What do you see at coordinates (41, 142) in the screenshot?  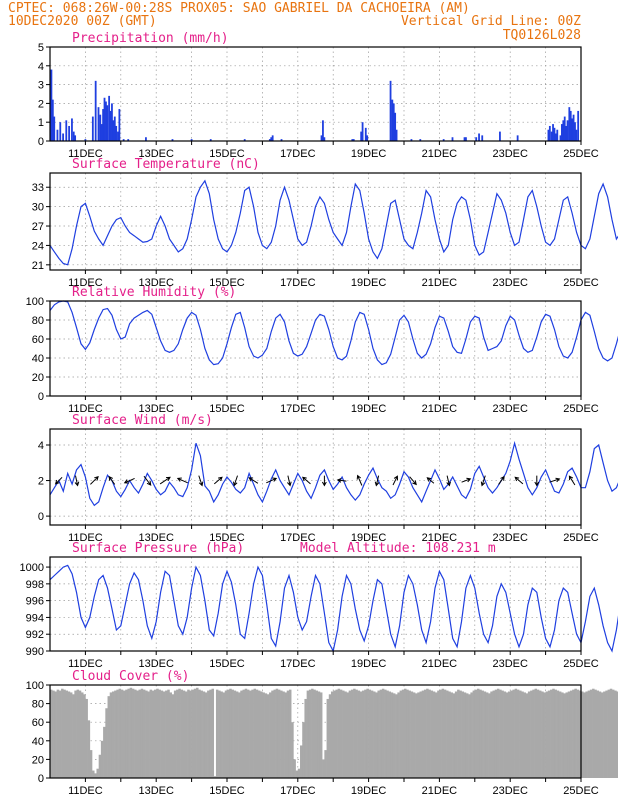 I see `precip-ytick-label: 0` at bounding box center [41, 142].